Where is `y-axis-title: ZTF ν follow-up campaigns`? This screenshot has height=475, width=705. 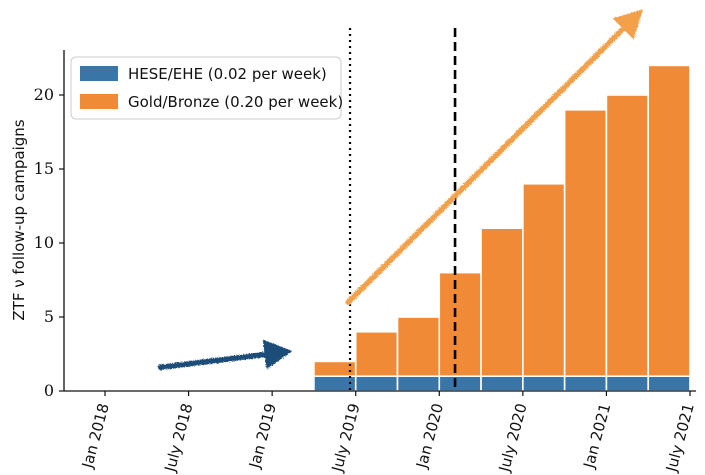 y-axis-title: ZTF ν follow-up campaigns is located at coordinates (19, 219).